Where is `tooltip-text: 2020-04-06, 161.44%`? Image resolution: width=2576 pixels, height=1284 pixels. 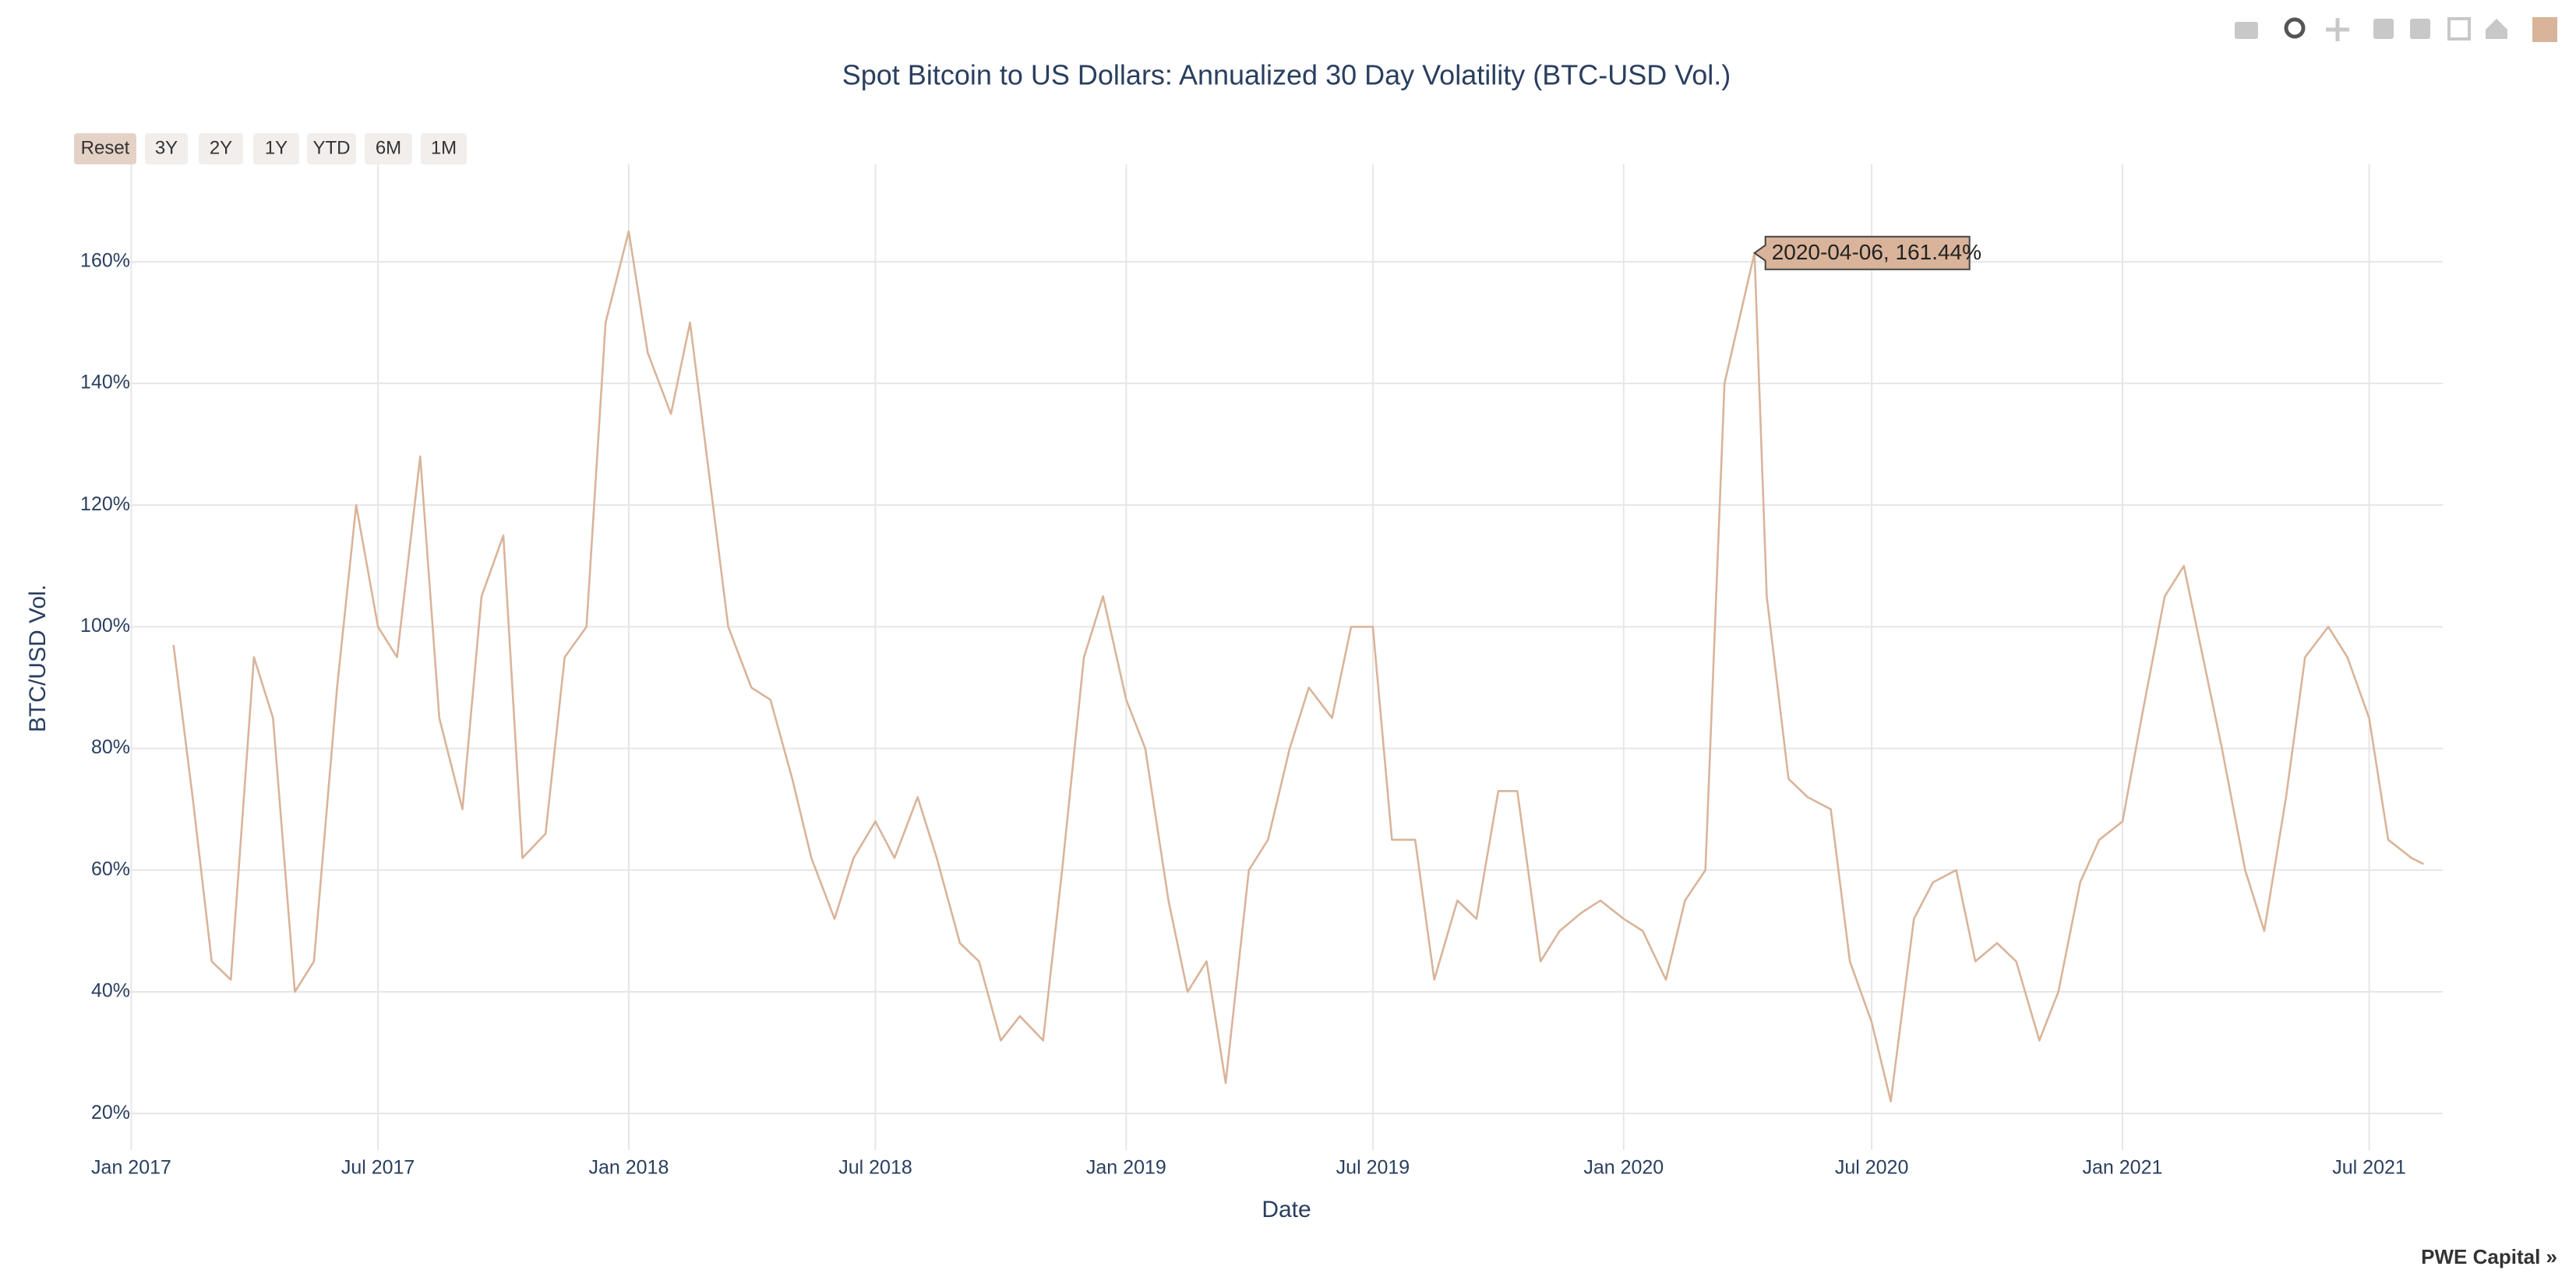
tooltip-text: 2020-04-06, 161.44% is located at coordinates (1876, 252).